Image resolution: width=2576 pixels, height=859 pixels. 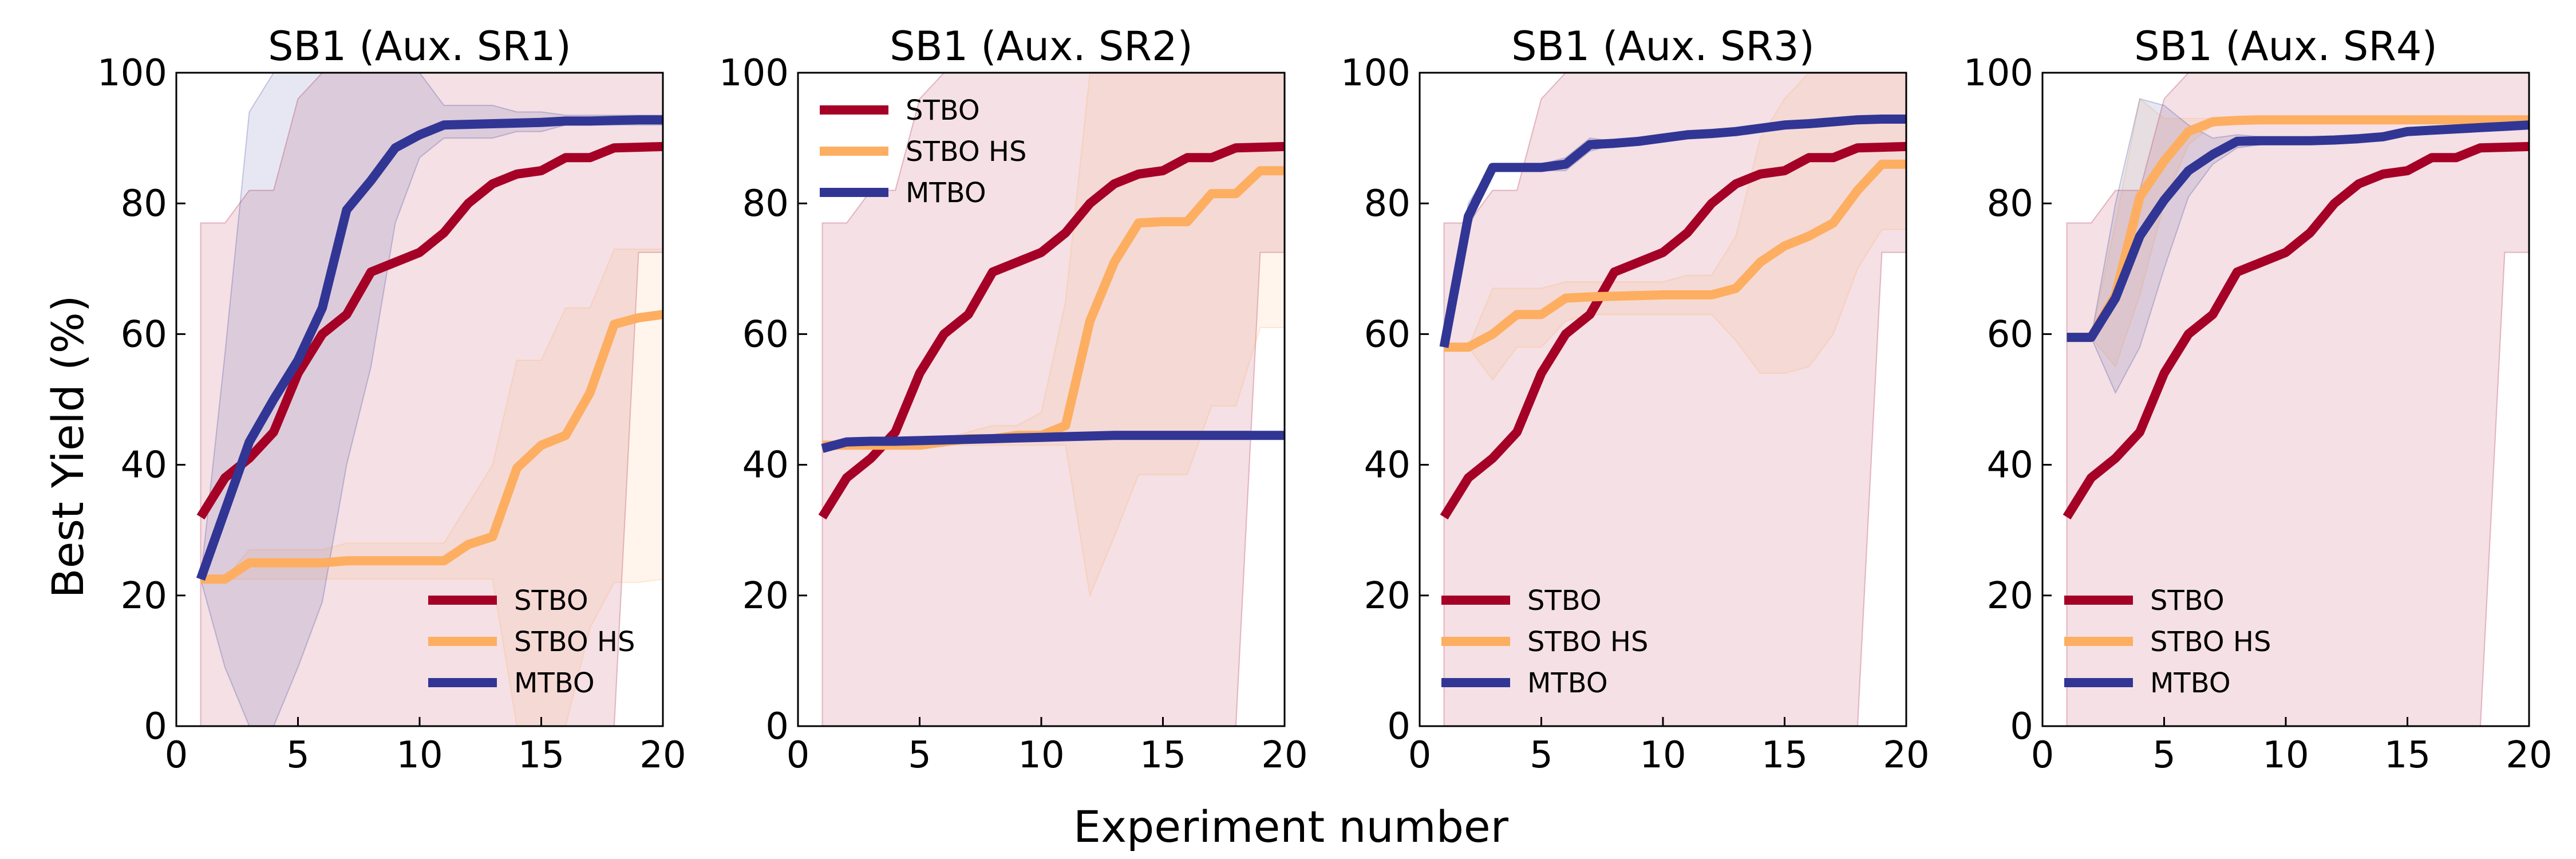 What do you see at coordinates (67, 446) in the screenshot?
I see `figure-ylabel: Best Yield (%)` at bounding box center [67, 446].